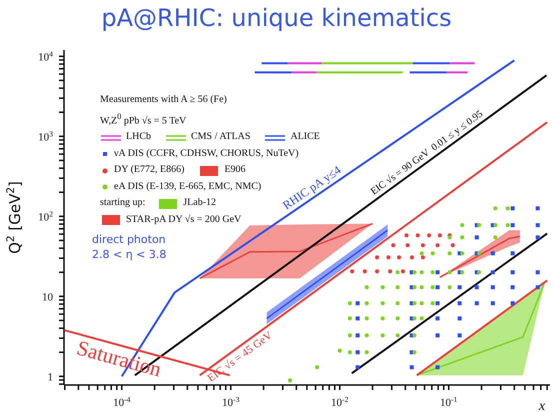 The image size is (553, 412). Describe the element at coordinates (46, 56) in the screenshot. I see `y-tick-label: 10$^{4}$` at that location.